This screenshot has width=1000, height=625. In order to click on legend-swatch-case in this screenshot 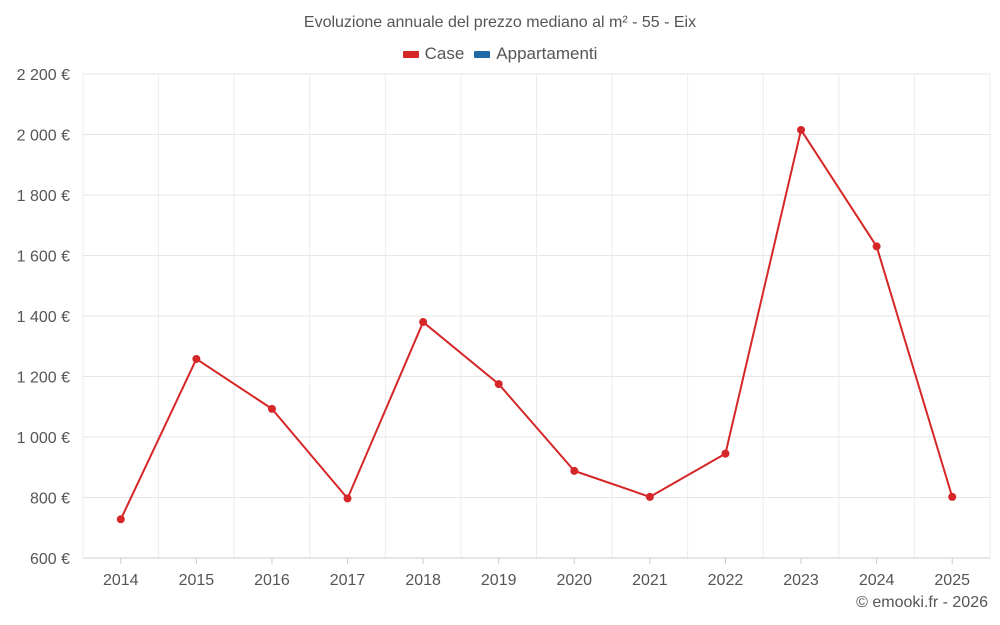, I will do `click(410, 54)`.